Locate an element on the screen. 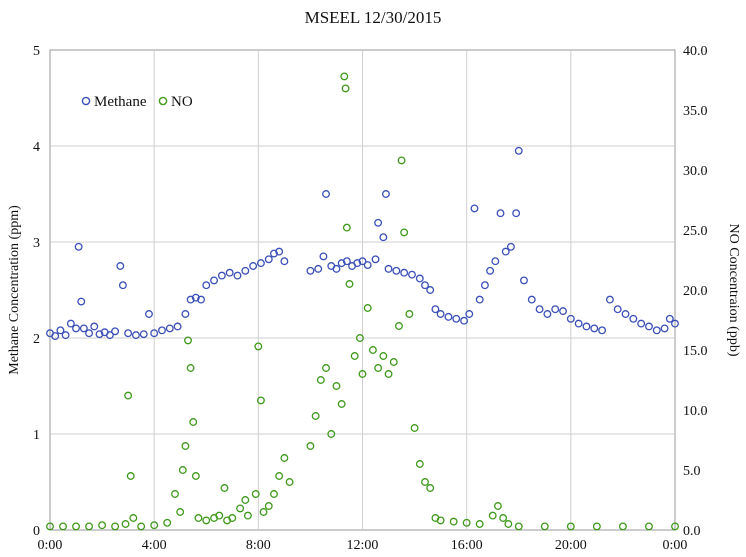 The image size is (746, 557). y-left-tick-label: 0 is located at coordinates (36, 531).